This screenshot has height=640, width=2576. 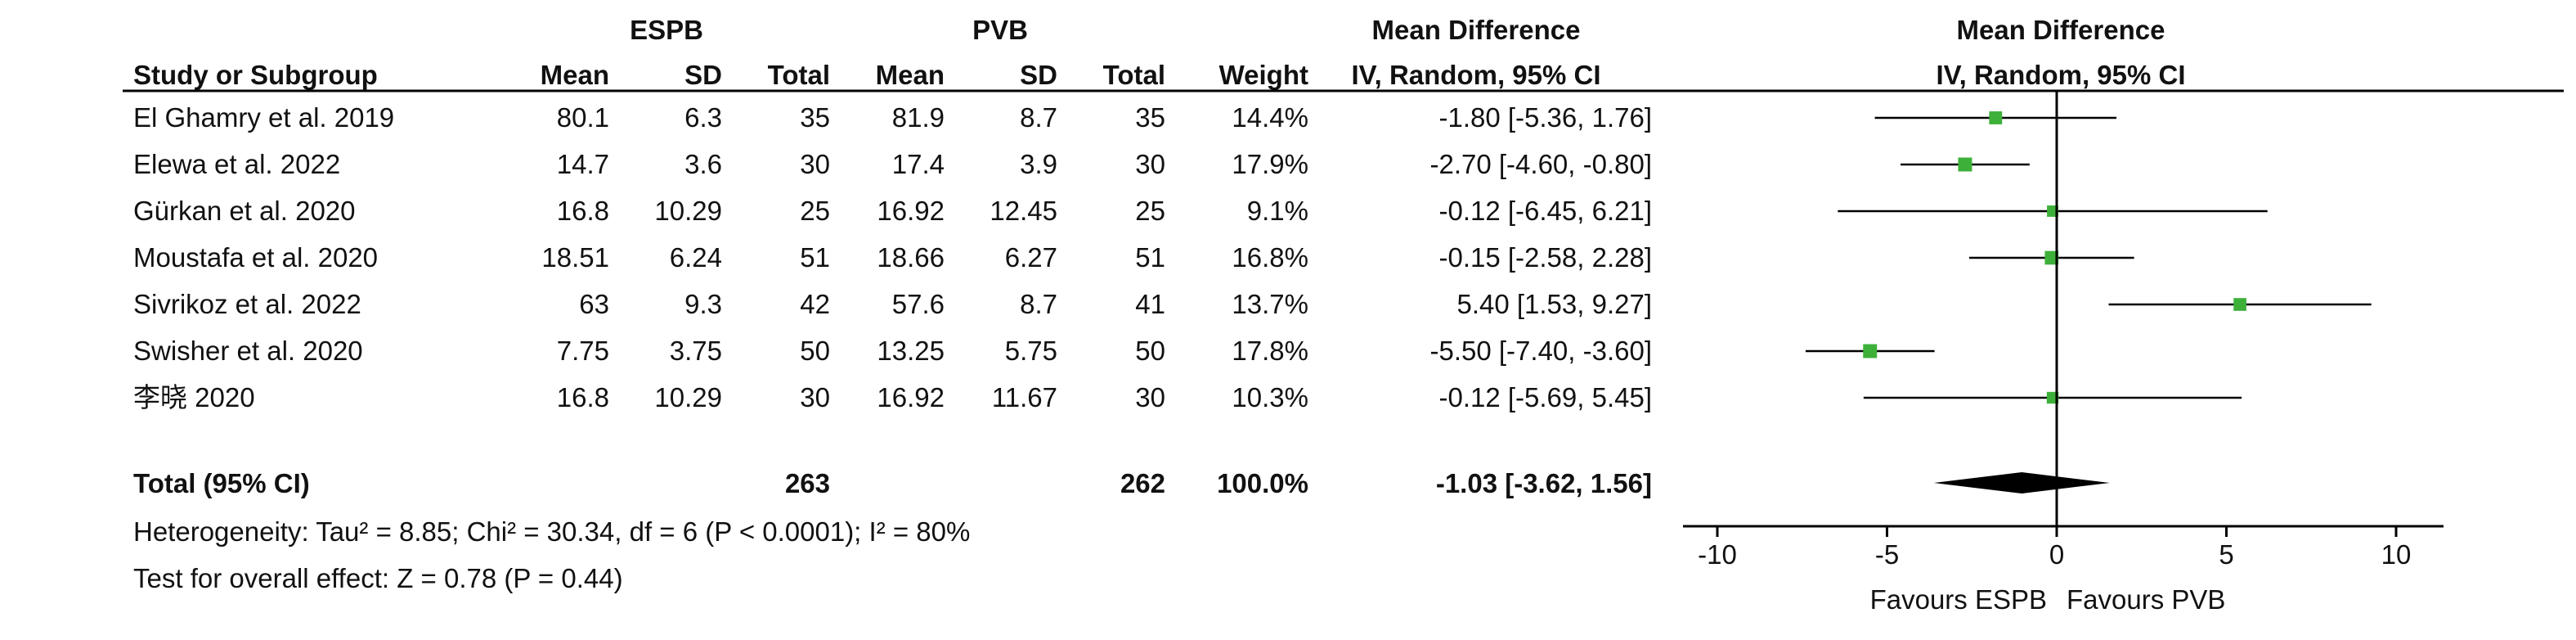 I want to click on cell-ci-text: -2.70 [-4.60, -0.80], so click(x=1541, y=164).